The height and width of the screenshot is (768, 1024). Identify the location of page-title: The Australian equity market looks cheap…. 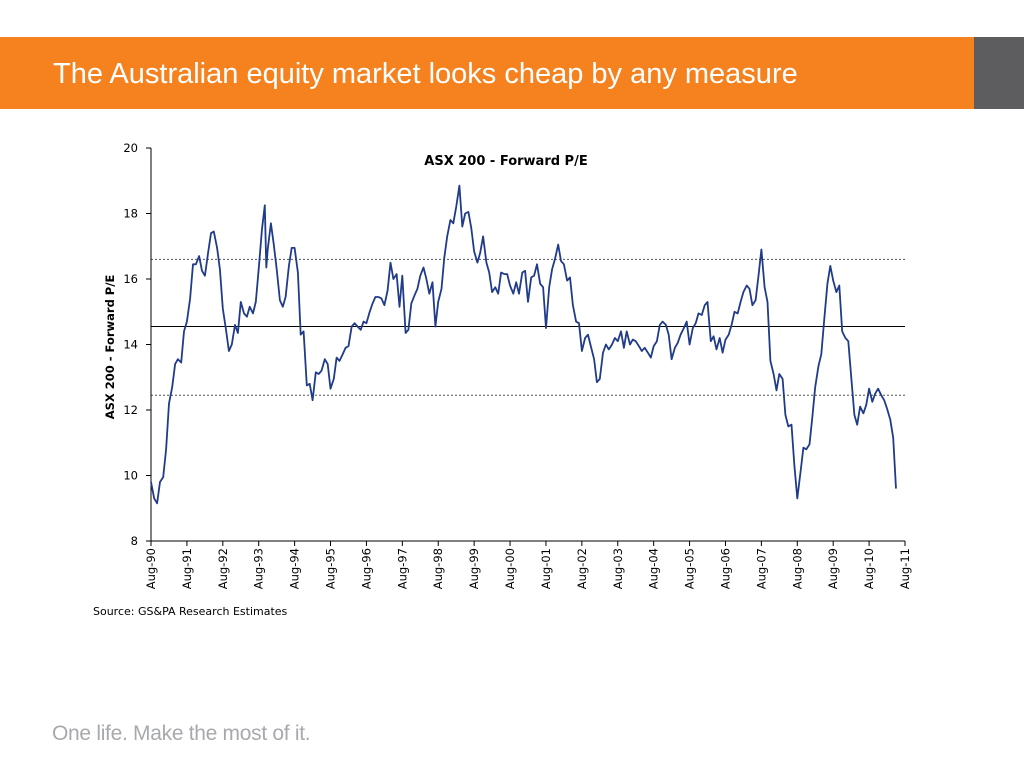
(425, 74).